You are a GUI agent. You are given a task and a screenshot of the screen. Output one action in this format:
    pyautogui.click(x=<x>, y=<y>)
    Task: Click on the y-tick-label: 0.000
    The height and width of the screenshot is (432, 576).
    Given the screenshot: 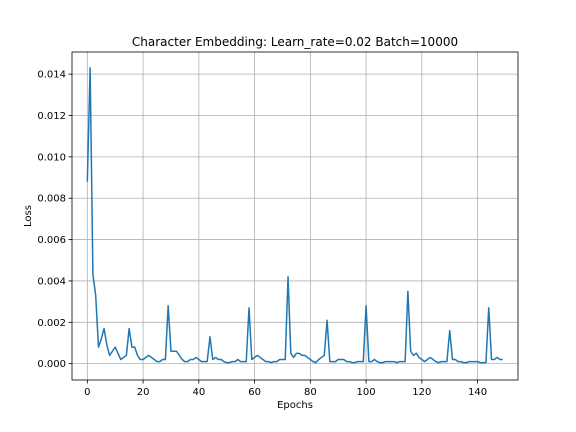 What is the action you would take?
    pyautogui.click(x=51, y=364)
    